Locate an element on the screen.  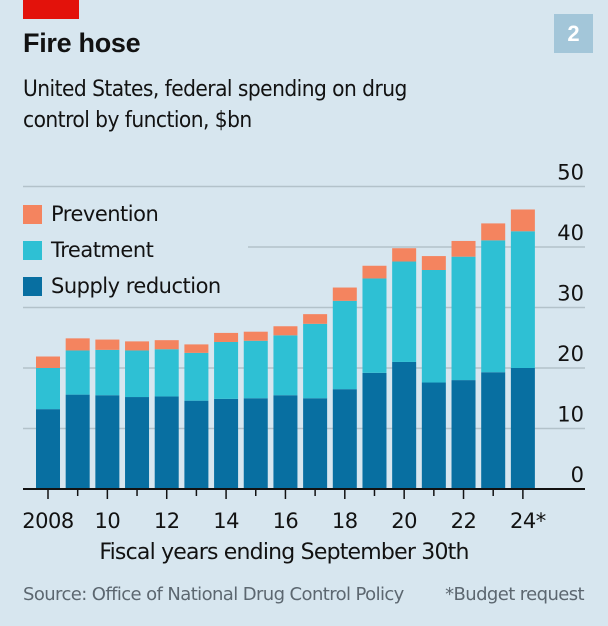
budget-footnote: *Budget request is located at coordinates (514, 594).